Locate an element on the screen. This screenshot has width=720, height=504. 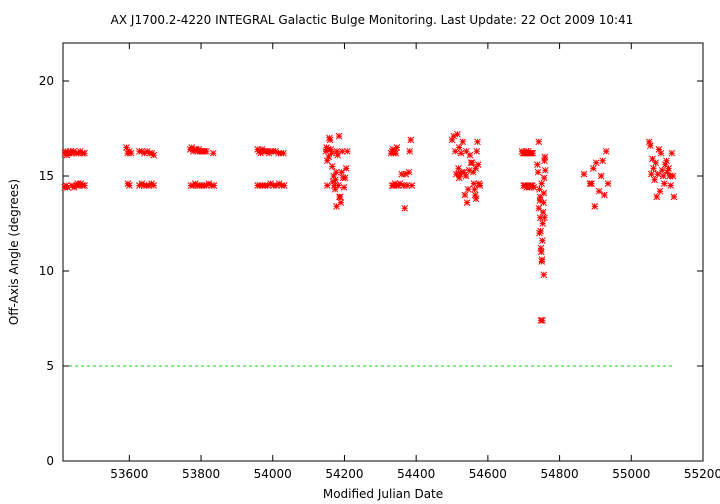
x-axis-label: Modified Julian Date is located at coordinates (383, 494).